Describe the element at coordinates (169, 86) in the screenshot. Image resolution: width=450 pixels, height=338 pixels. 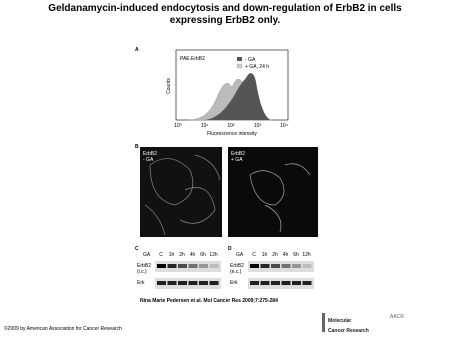
I see `y-label: Counts` at that location.